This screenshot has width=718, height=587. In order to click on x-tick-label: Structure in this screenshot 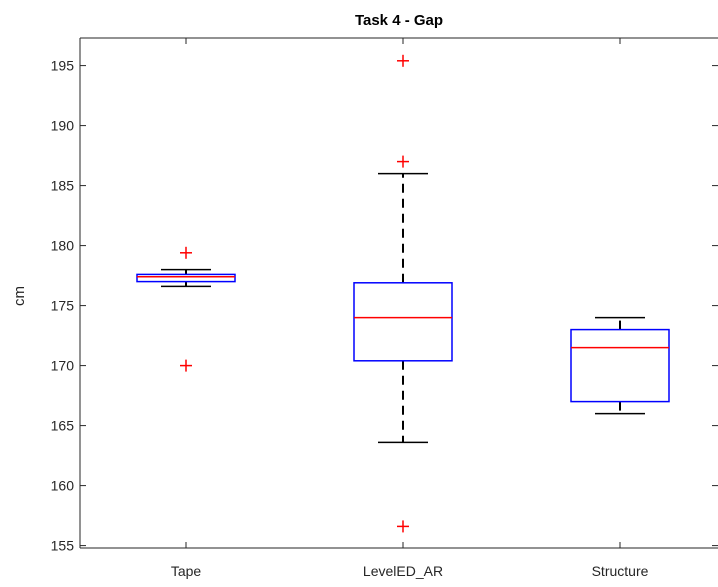, I will do `click(620, 571)`.